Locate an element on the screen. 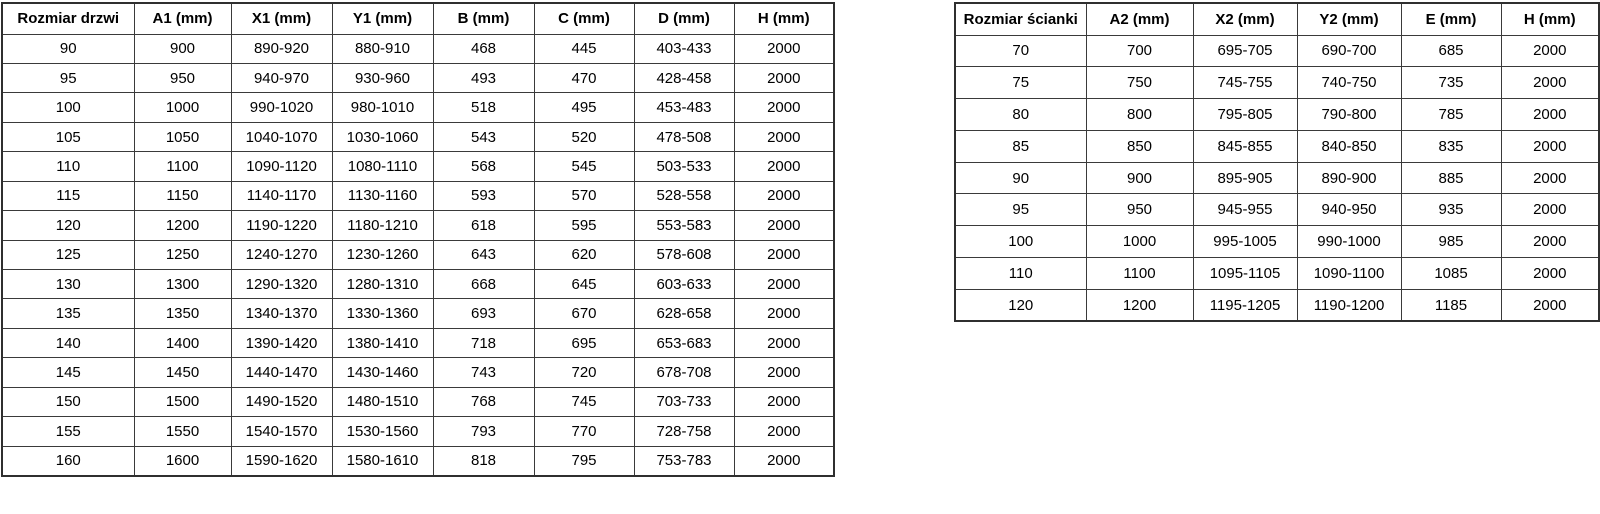 The image size is (1600, 514). table-row: 120 1200 1195-1205 1190-1200 1185 2000 is located at coordinates (1277, 305).